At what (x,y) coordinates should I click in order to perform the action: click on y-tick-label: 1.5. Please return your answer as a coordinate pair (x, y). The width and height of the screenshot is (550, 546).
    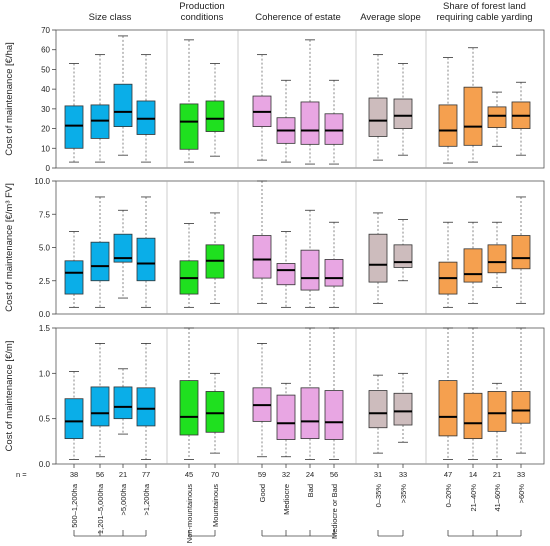
    Looking at the image, I should click on (45, 328).